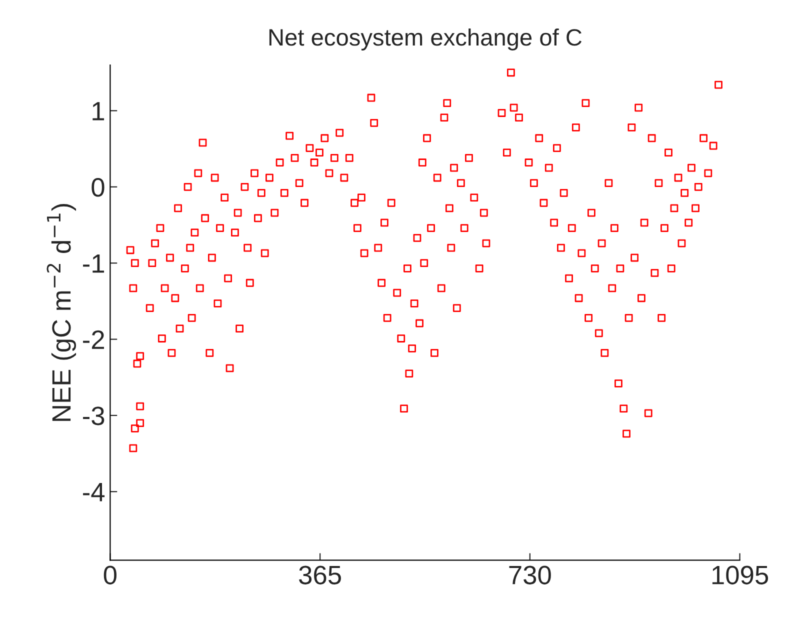 Image resolution: width=787 pixels, height=619 pixels. I want to click on y-tick-label: -1, so click(93, 263).